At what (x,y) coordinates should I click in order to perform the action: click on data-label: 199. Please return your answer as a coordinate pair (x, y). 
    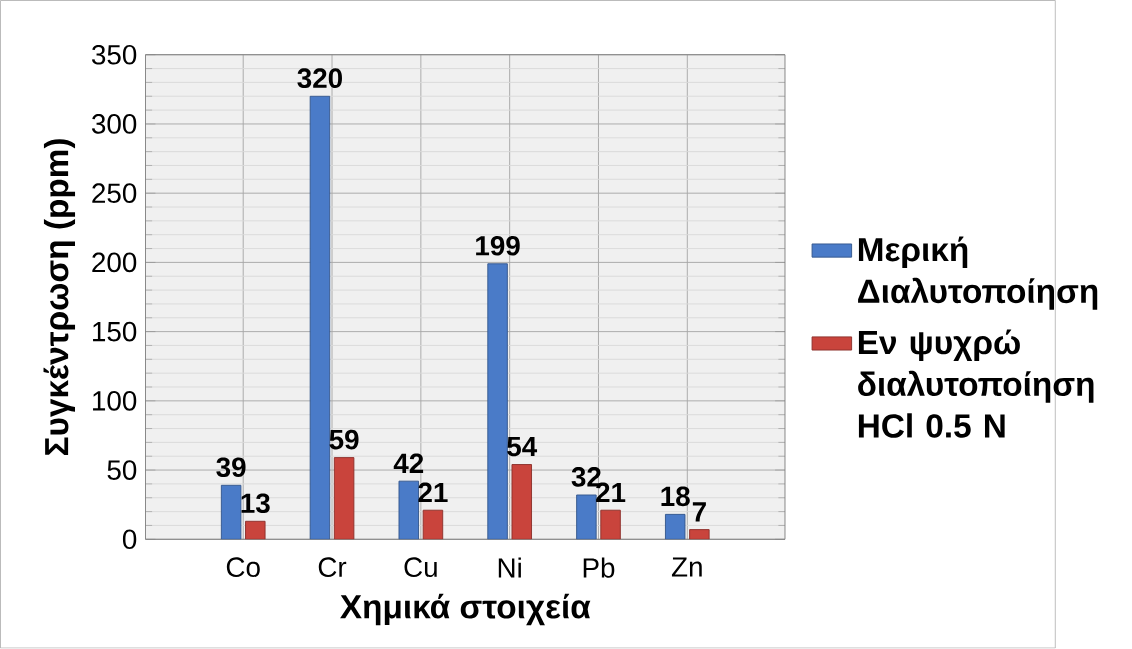
    Looking at the image, I should click on (498, 246).